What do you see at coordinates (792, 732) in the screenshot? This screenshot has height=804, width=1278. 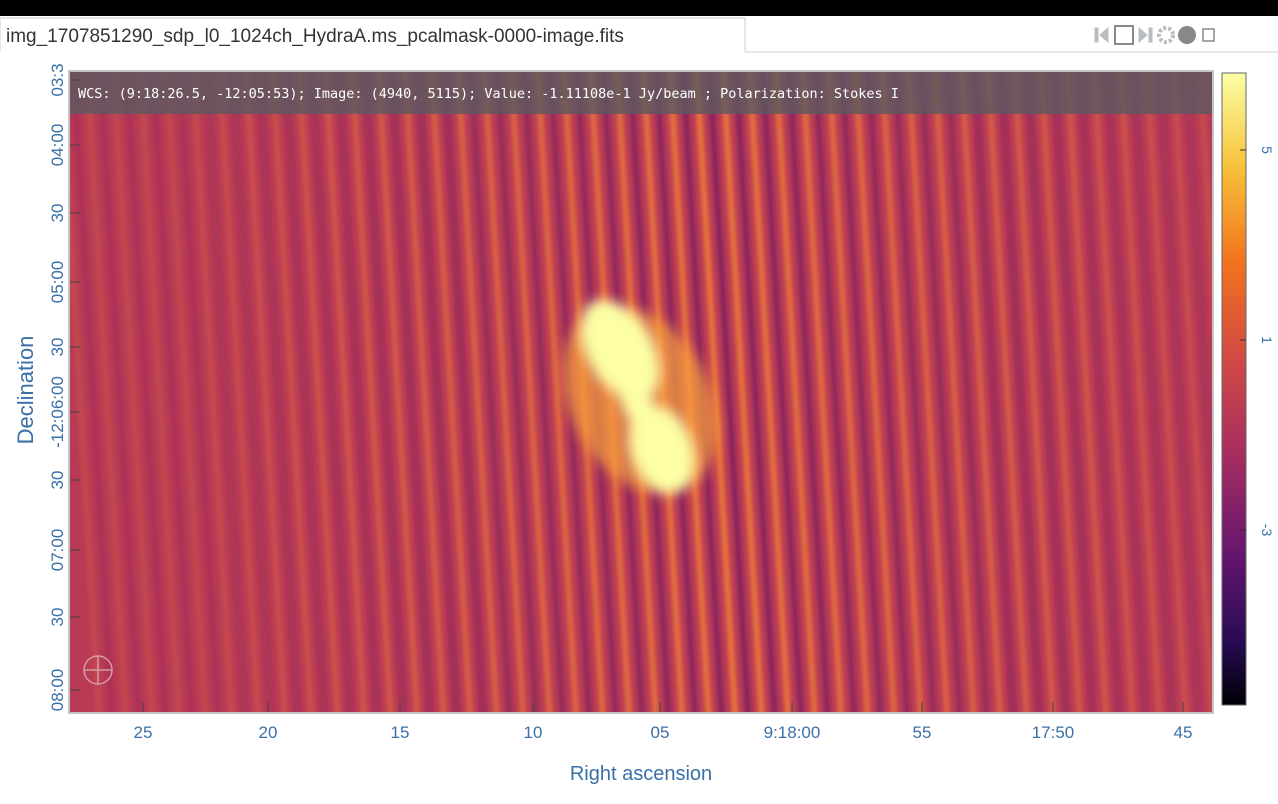 I see `x-tick-label: 9:18:00` at bounding box center [792, 732].